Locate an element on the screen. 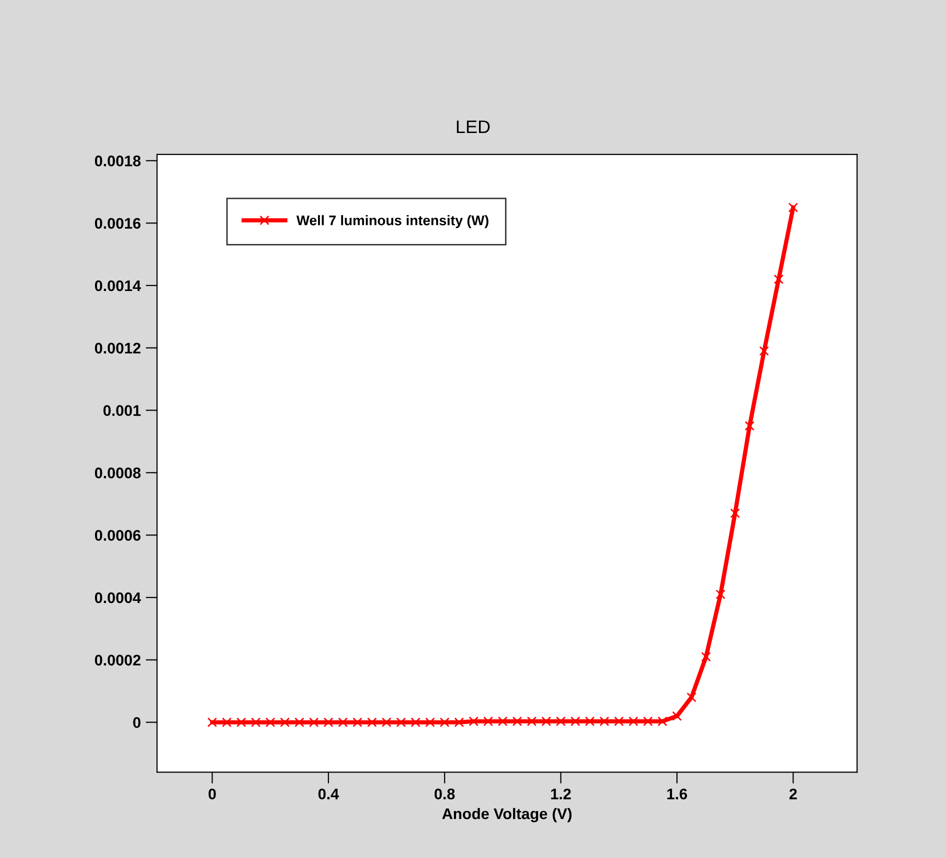 This screenshot has width=946, height=858. chart-title: LED is located at coordinates (473, 126).